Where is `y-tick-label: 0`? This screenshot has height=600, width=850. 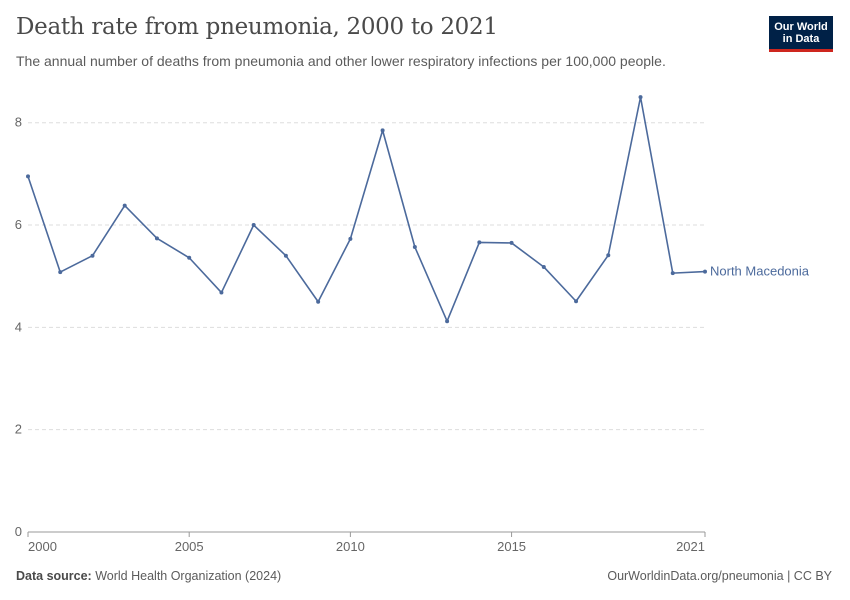
y-tick-label: 0 is located at coordinates (18, 531).